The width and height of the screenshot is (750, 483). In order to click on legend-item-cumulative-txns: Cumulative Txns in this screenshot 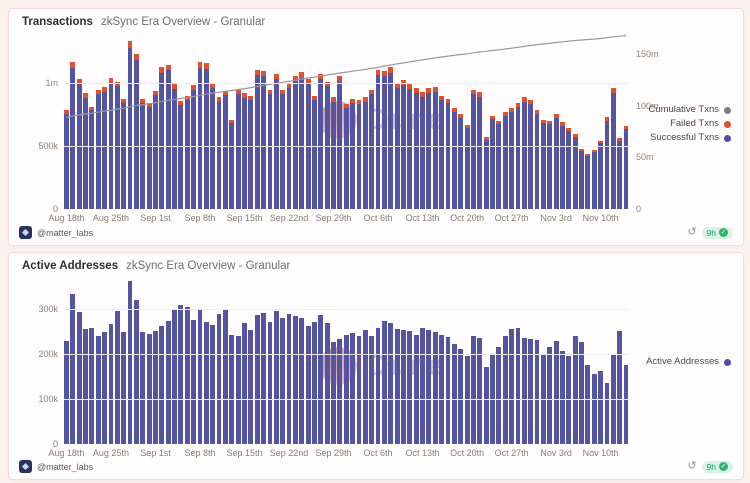, I will do `click(689, 110)`.